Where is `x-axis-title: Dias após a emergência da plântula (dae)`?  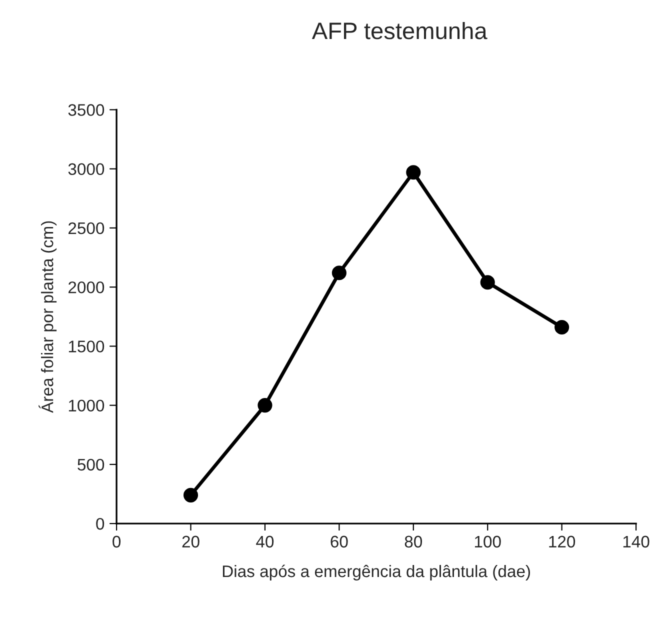
x-axis-title: Dias após a emergência da plântula (dae) is located at coordinates (376, 572).